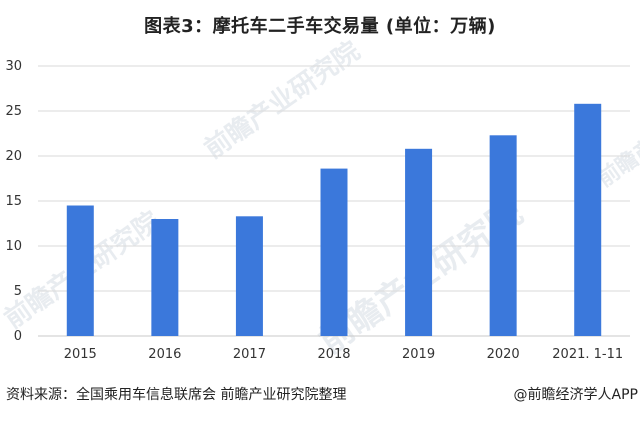 This screenshot has height=423, width=640. I want to click on y-tick-label: 25, so click(13, 111).